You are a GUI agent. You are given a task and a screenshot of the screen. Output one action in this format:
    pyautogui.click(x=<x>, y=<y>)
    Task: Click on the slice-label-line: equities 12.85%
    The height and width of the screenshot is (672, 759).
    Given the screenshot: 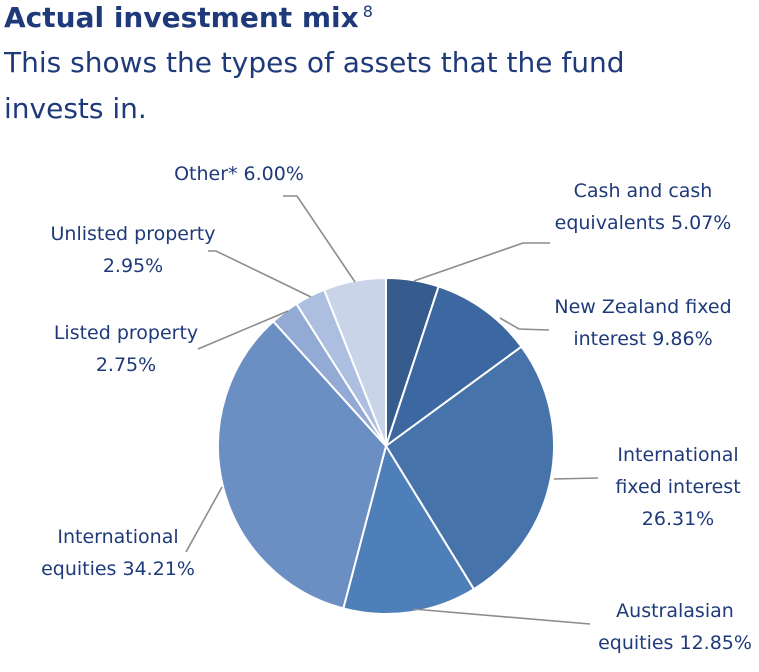 What is the action you would take?
    pyautogui.click(x=675, y=643)
    